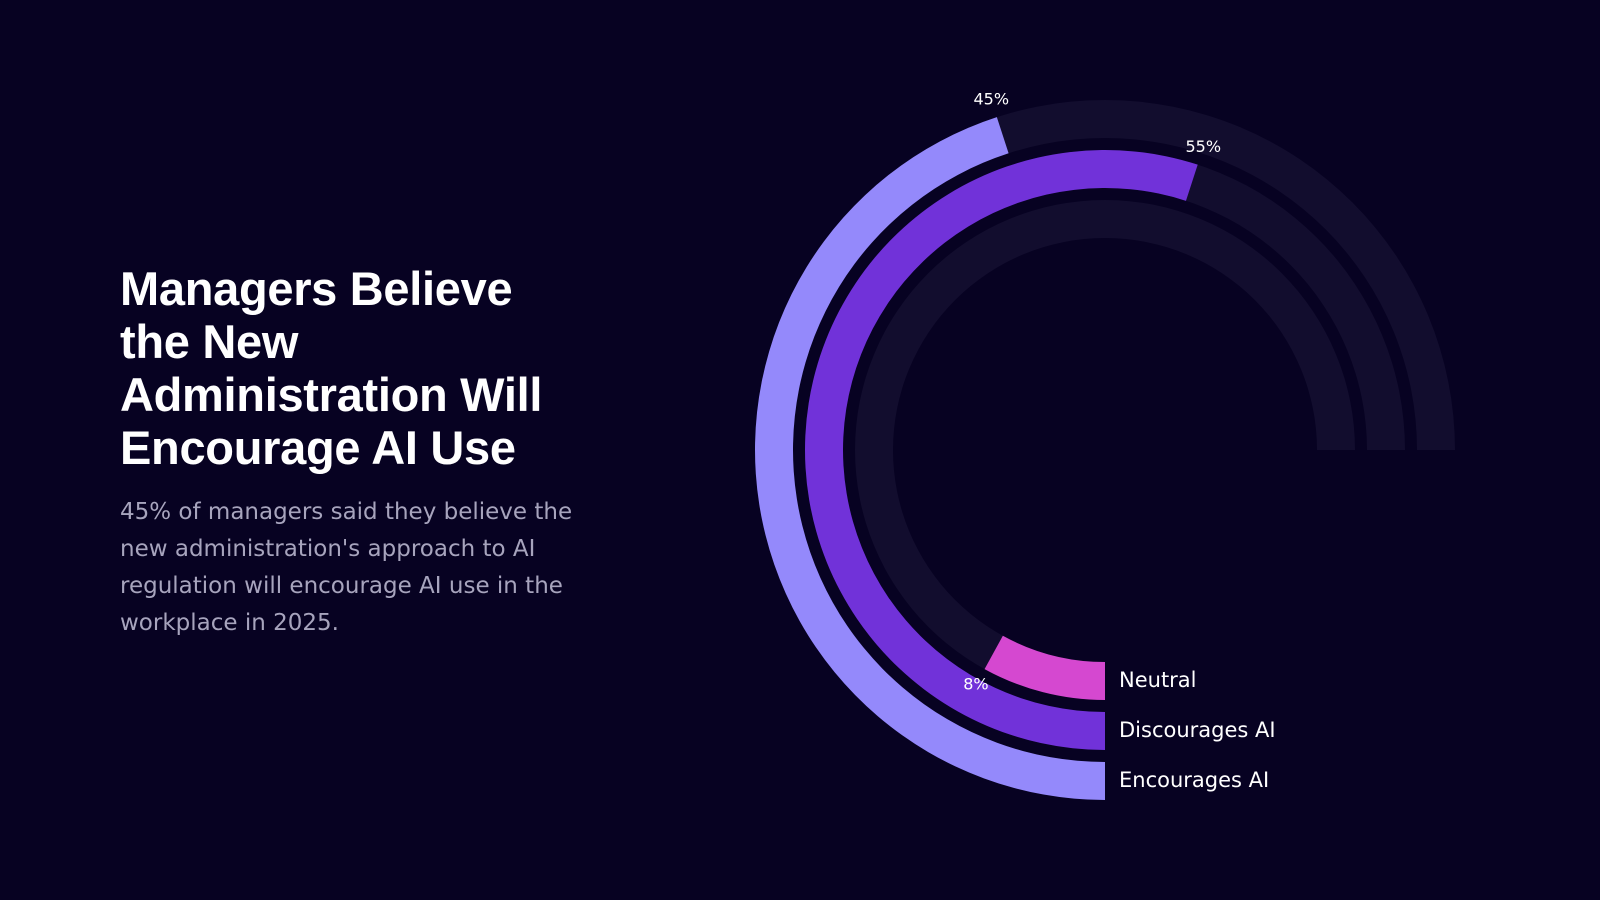  I want to click on legend-label-discourages-ai: Discourages AI, so click(1197, 730).